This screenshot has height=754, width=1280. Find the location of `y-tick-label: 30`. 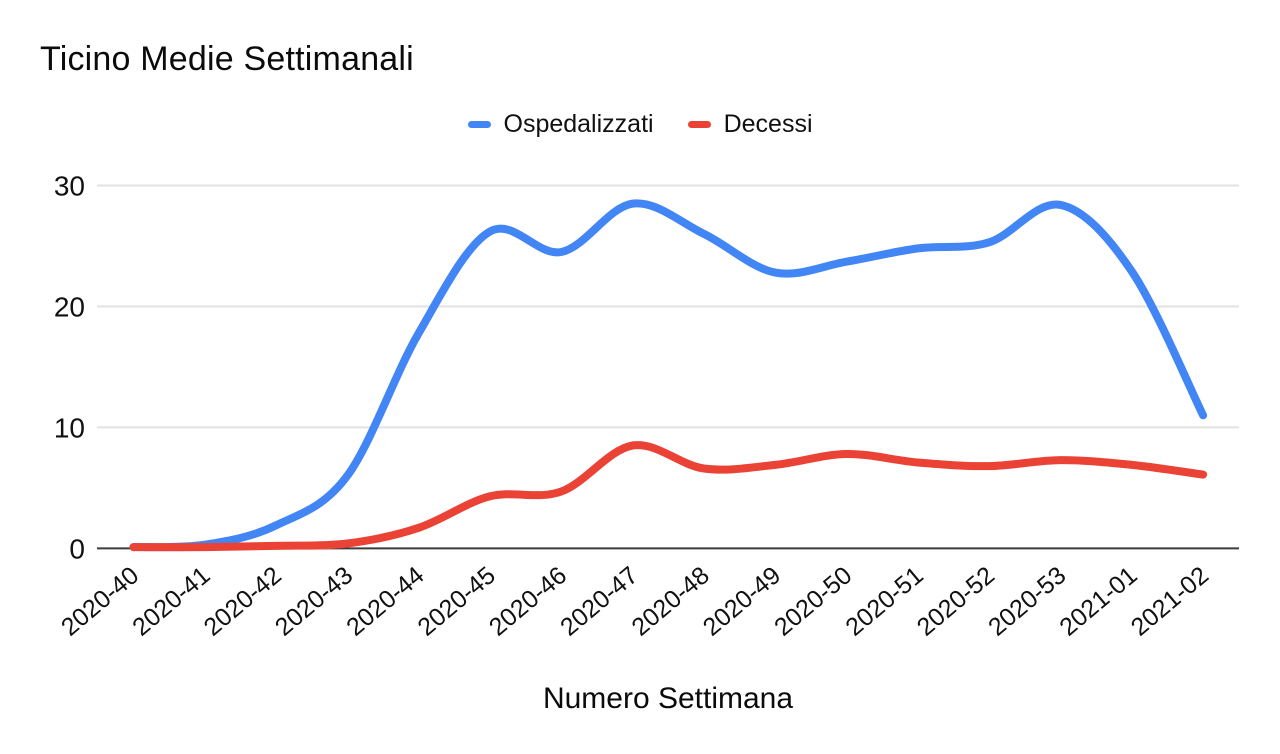

y-tick-label: 30 is located at coordinates (69, 186).